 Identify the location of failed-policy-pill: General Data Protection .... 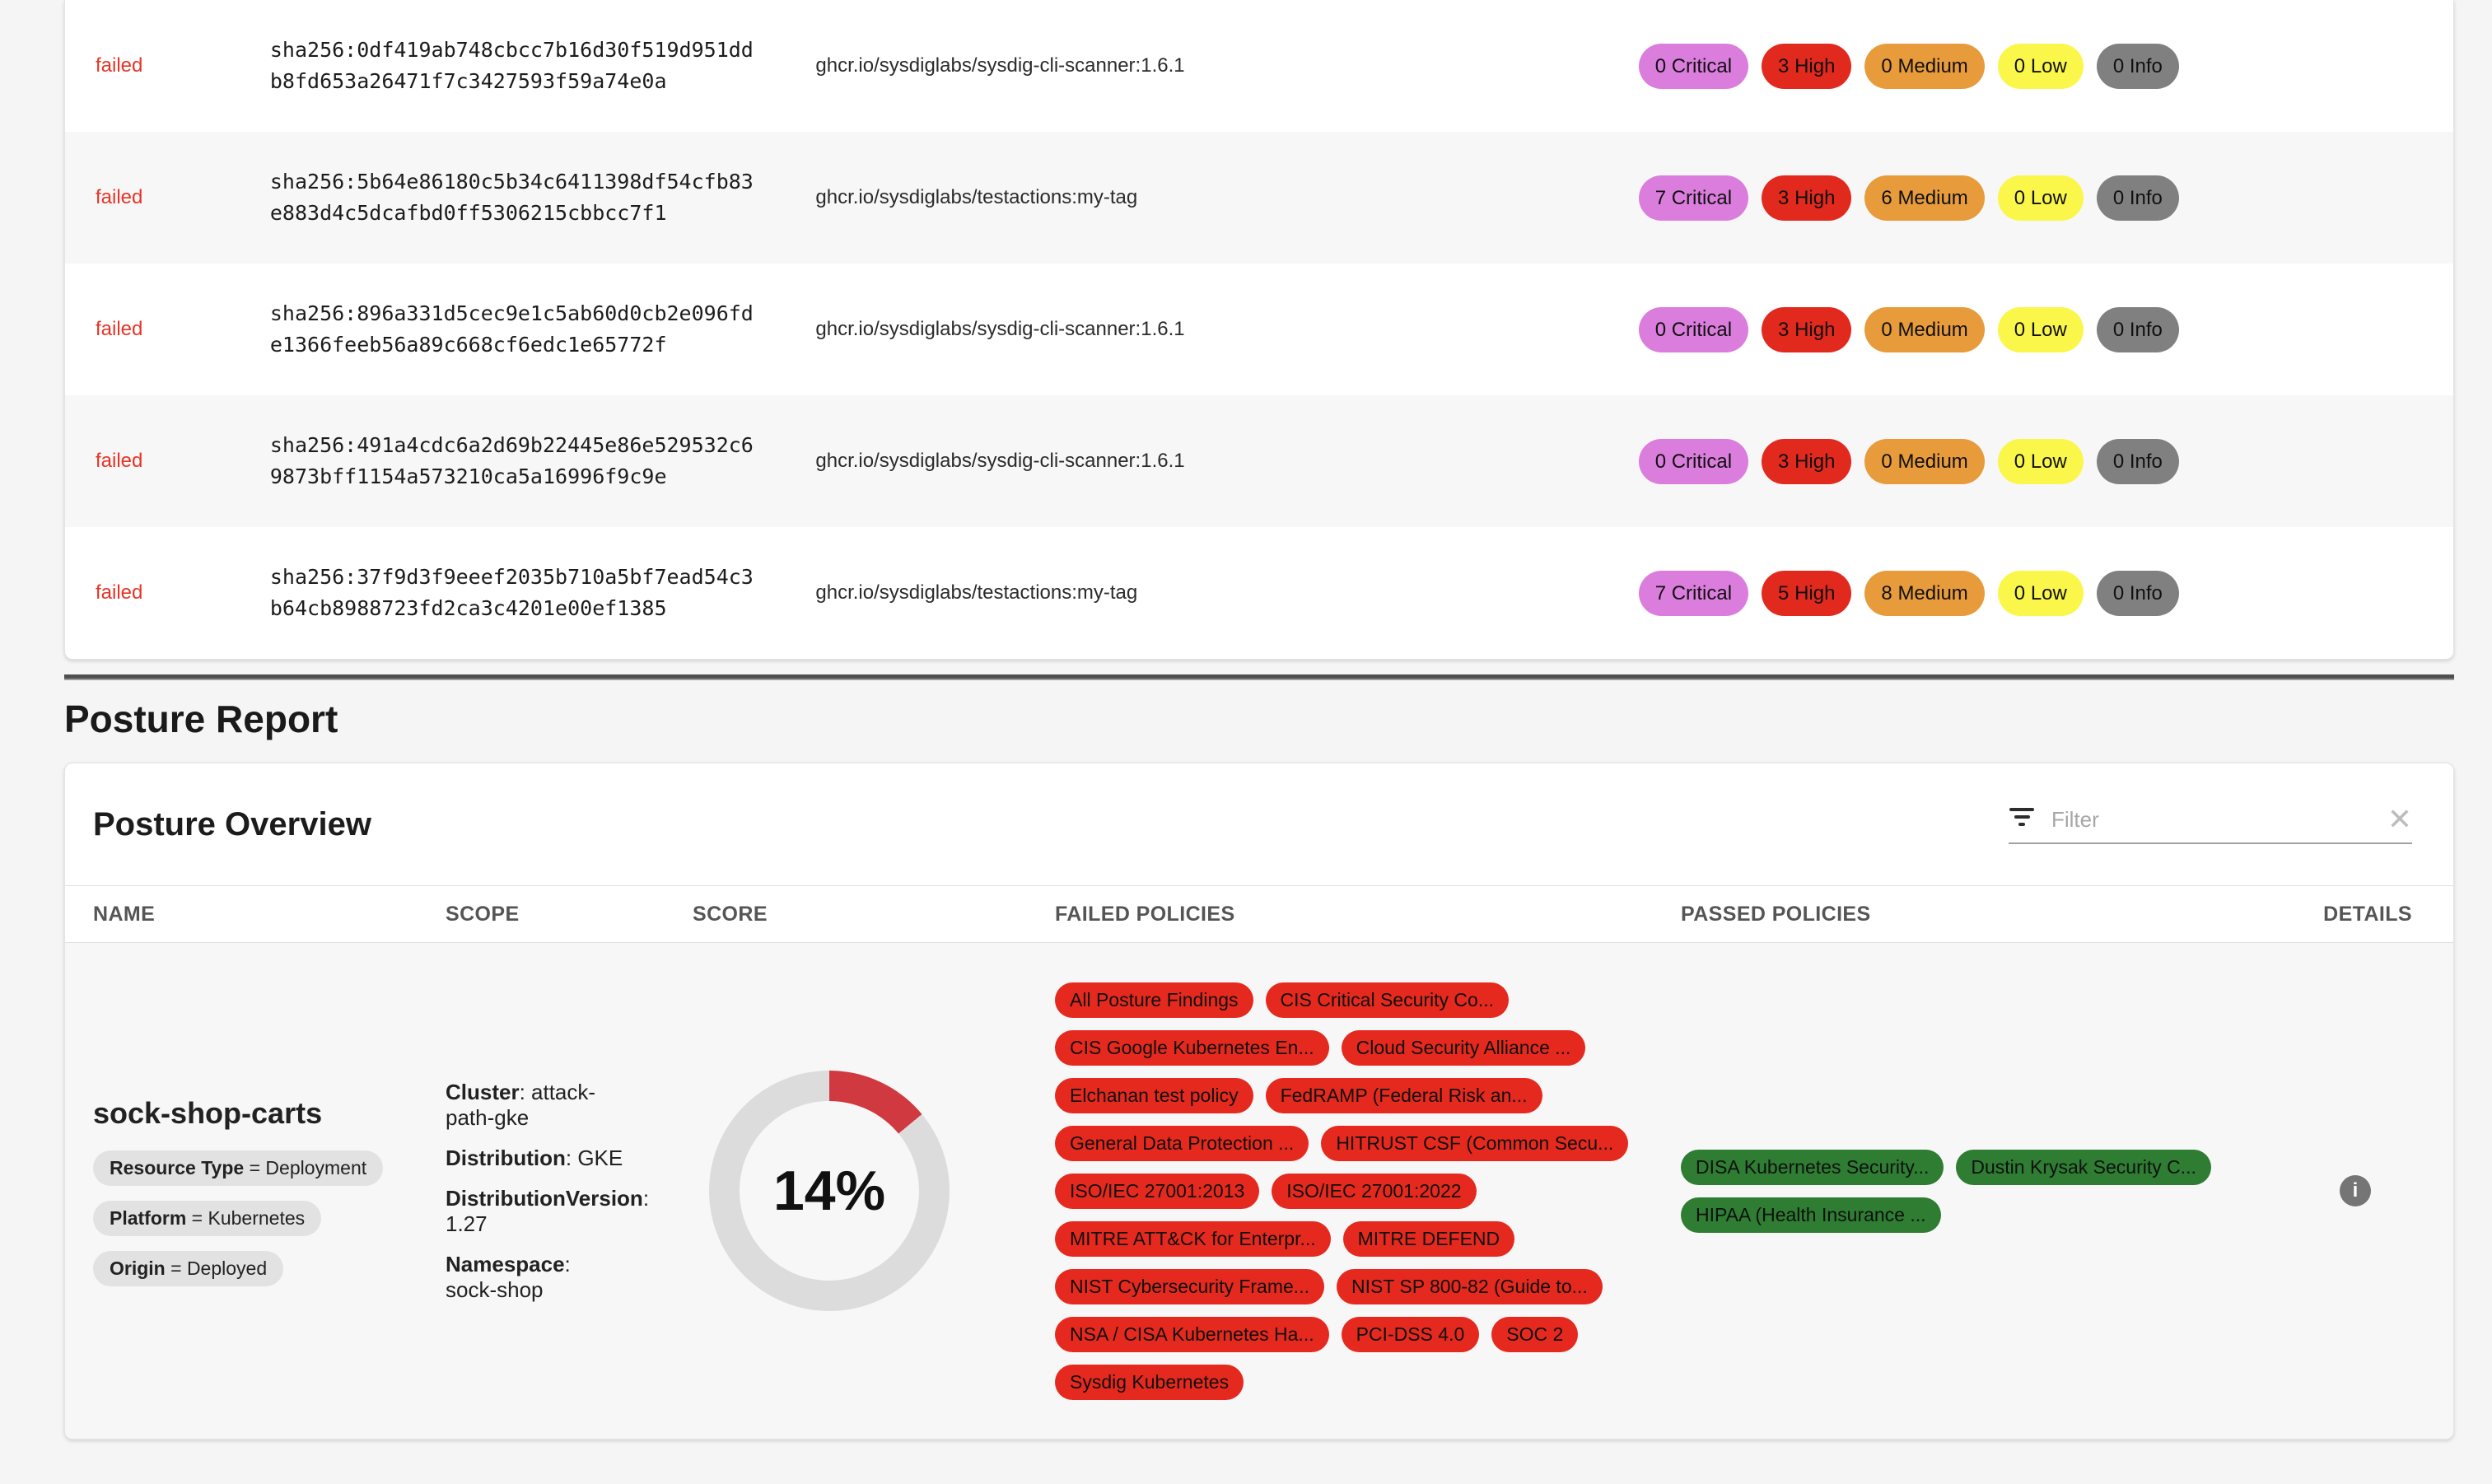
(1182, 1143).